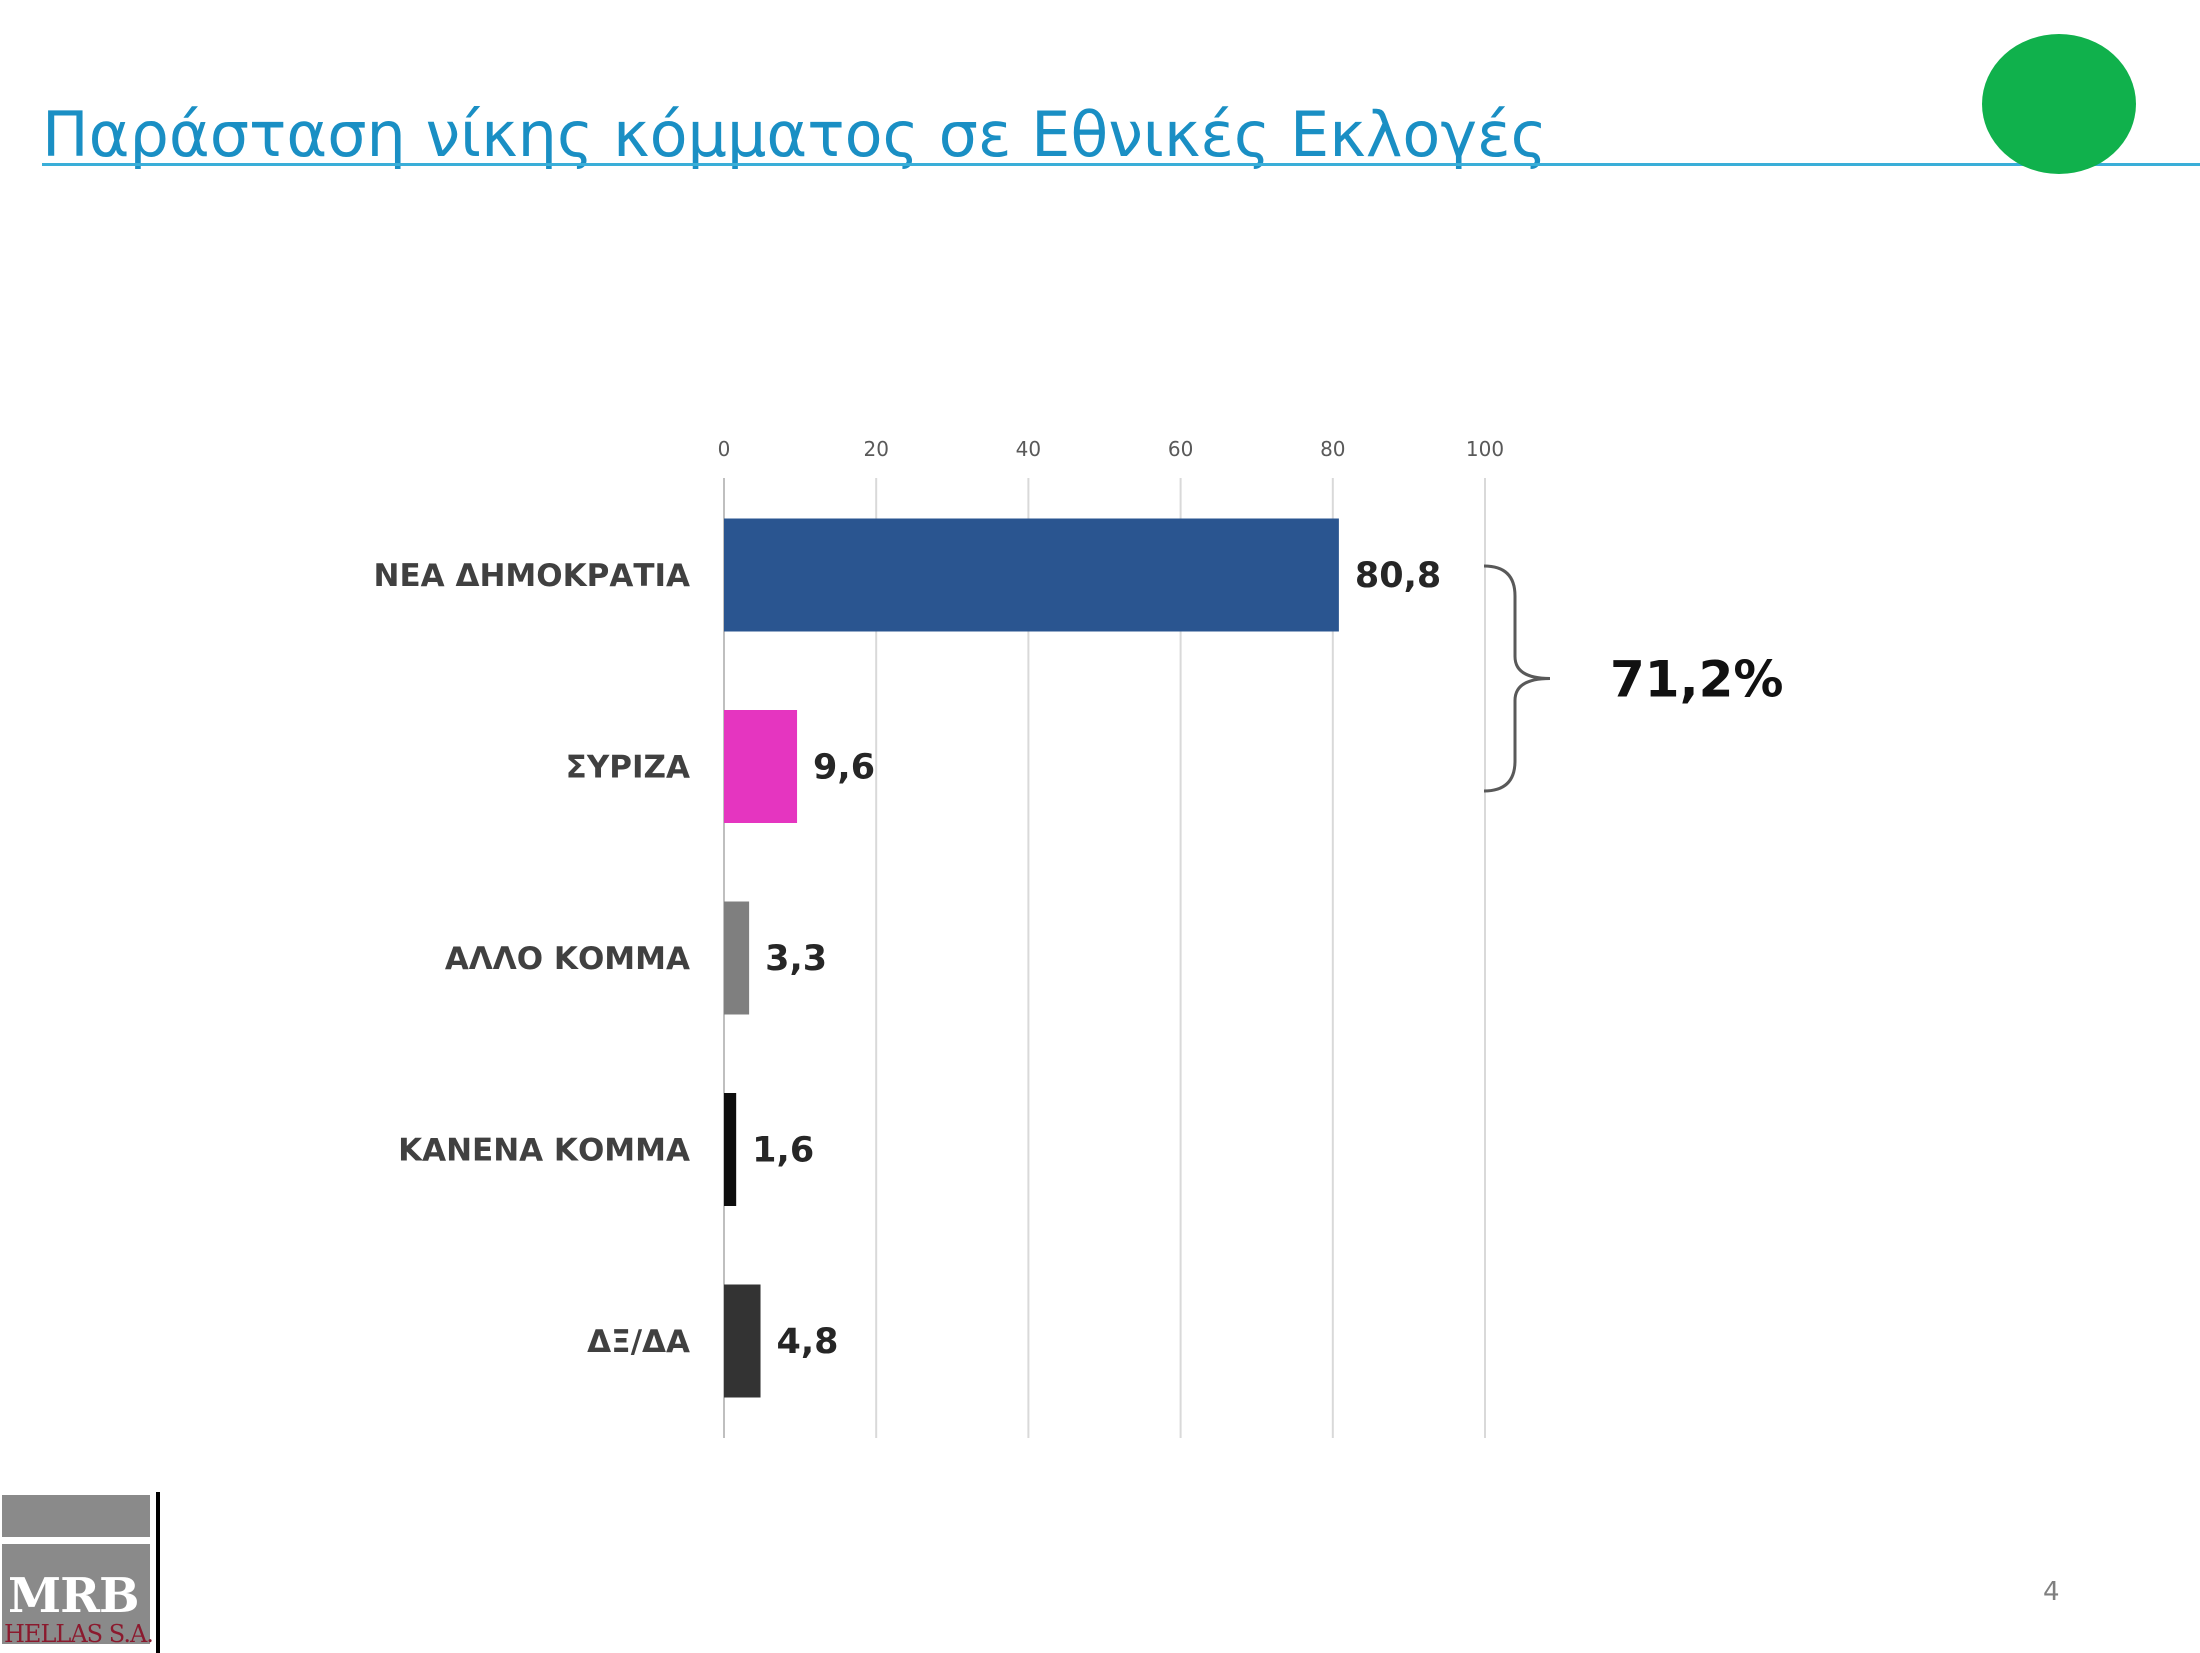  I want to click on x-tick-label: 40, so click(1028, 449).